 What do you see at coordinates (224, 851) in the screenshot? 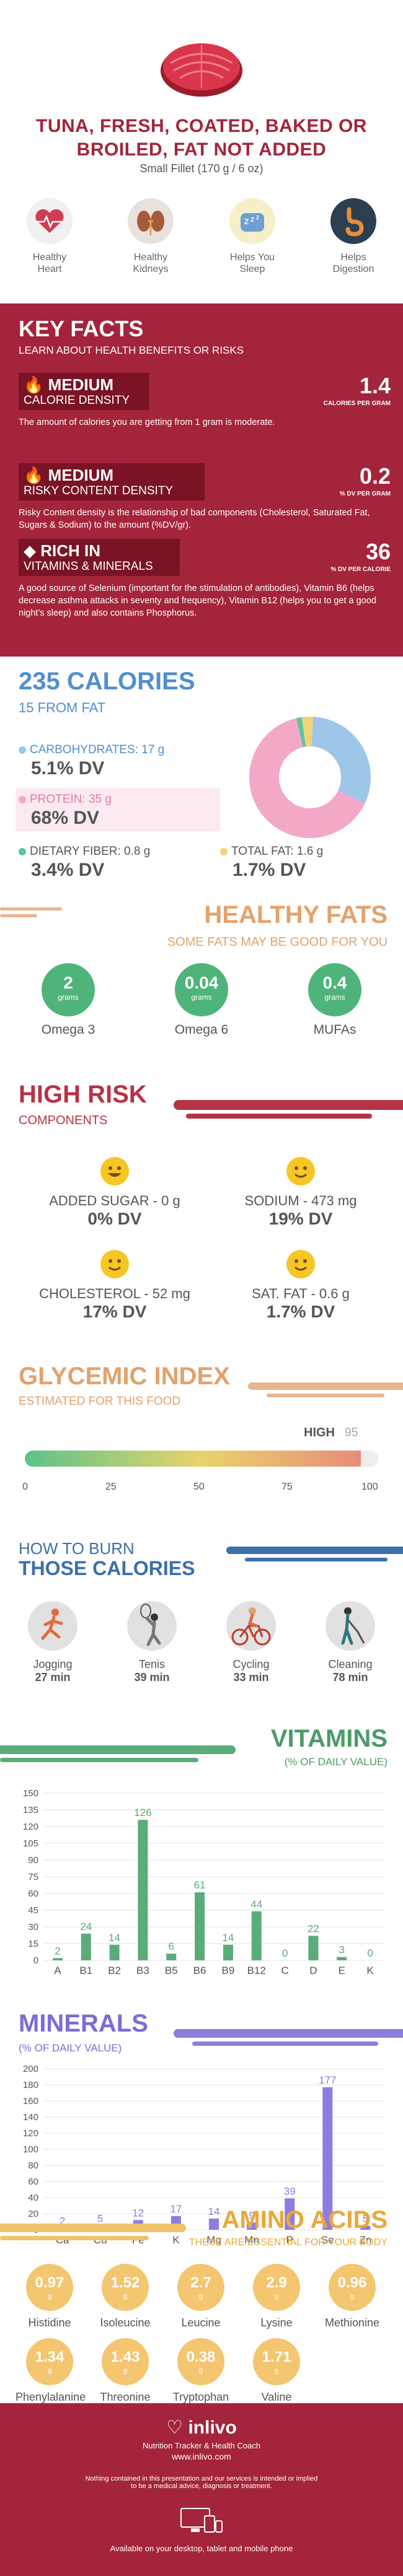
I see `fat-dot-icon` at bounding box center [224, 851].